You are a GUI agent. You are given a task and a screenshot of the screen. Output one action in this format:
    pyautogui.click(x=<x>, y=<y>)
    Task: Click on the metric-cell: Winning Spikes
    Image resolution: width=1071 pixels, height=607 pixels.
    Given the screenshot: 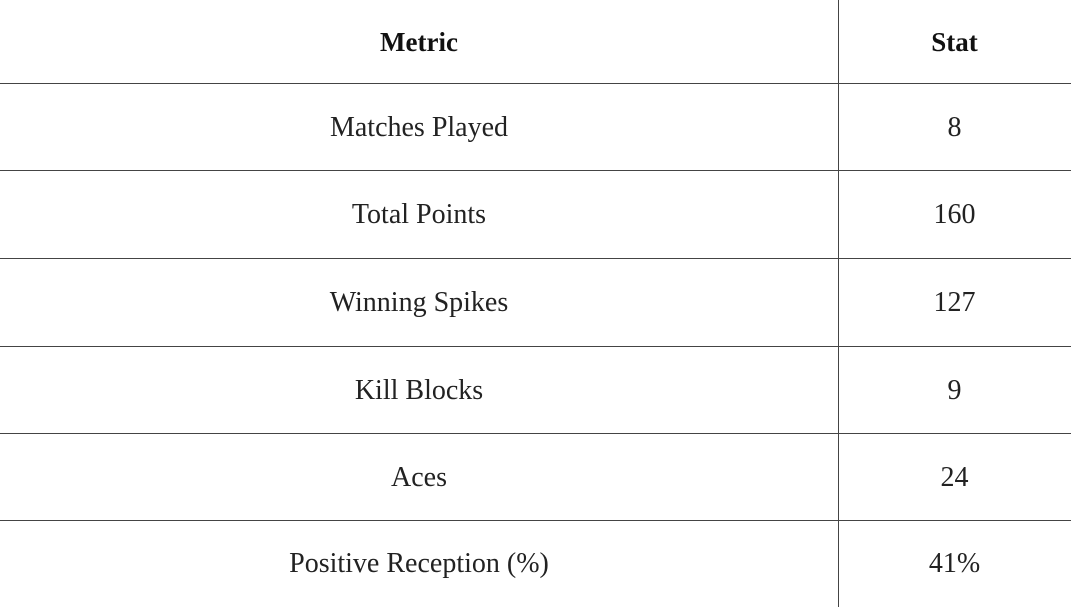 What is the action you would take?
    pyautogui.click(x=419, y=302)
    